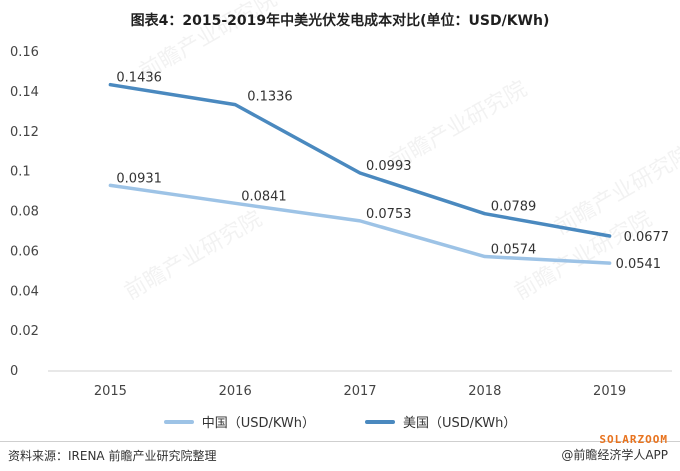 The height and width of the screenshot is (471, 680). I want to click on data-label-china: 0.0931, so click(138, 178).